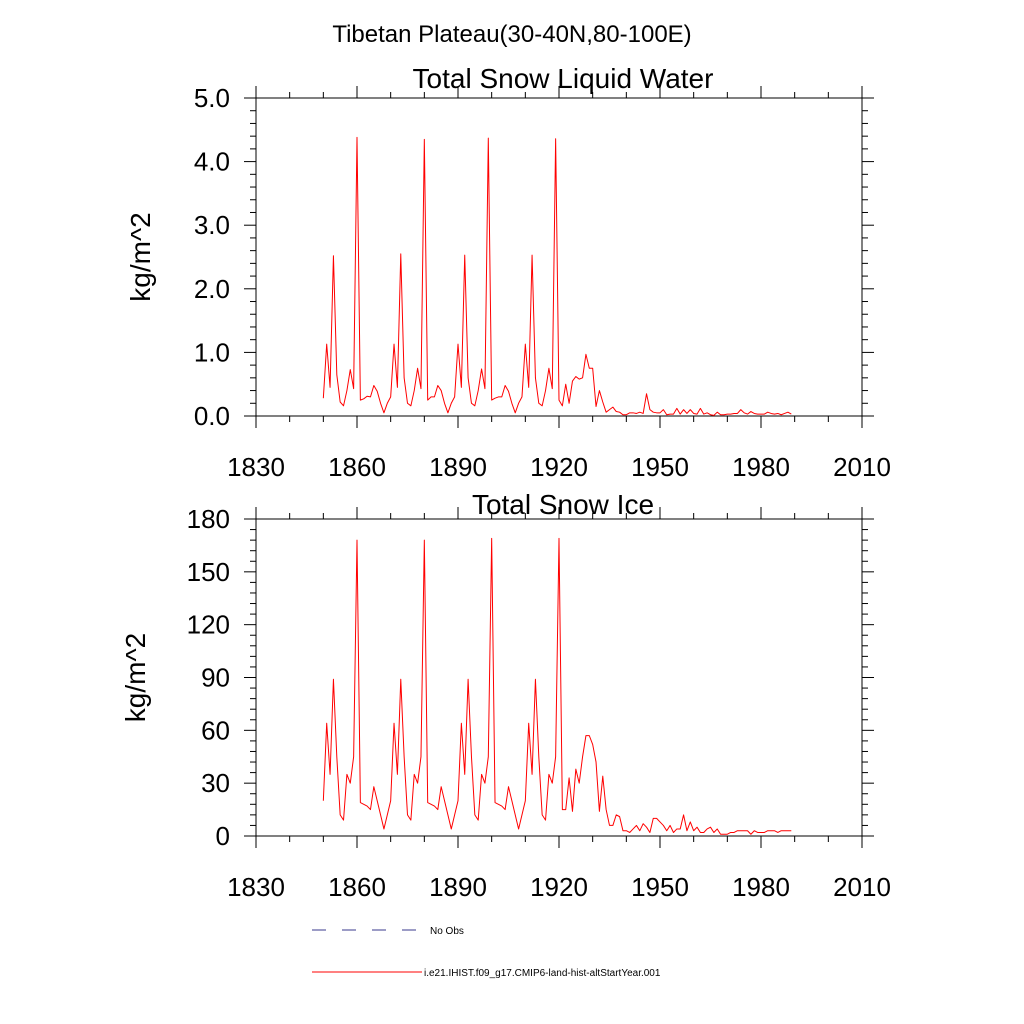  What do you see at coordinates (563, 78) in the screenshot?
I see `chart-title: Total Snow Liquid Water` at bounding box center [563, 78].